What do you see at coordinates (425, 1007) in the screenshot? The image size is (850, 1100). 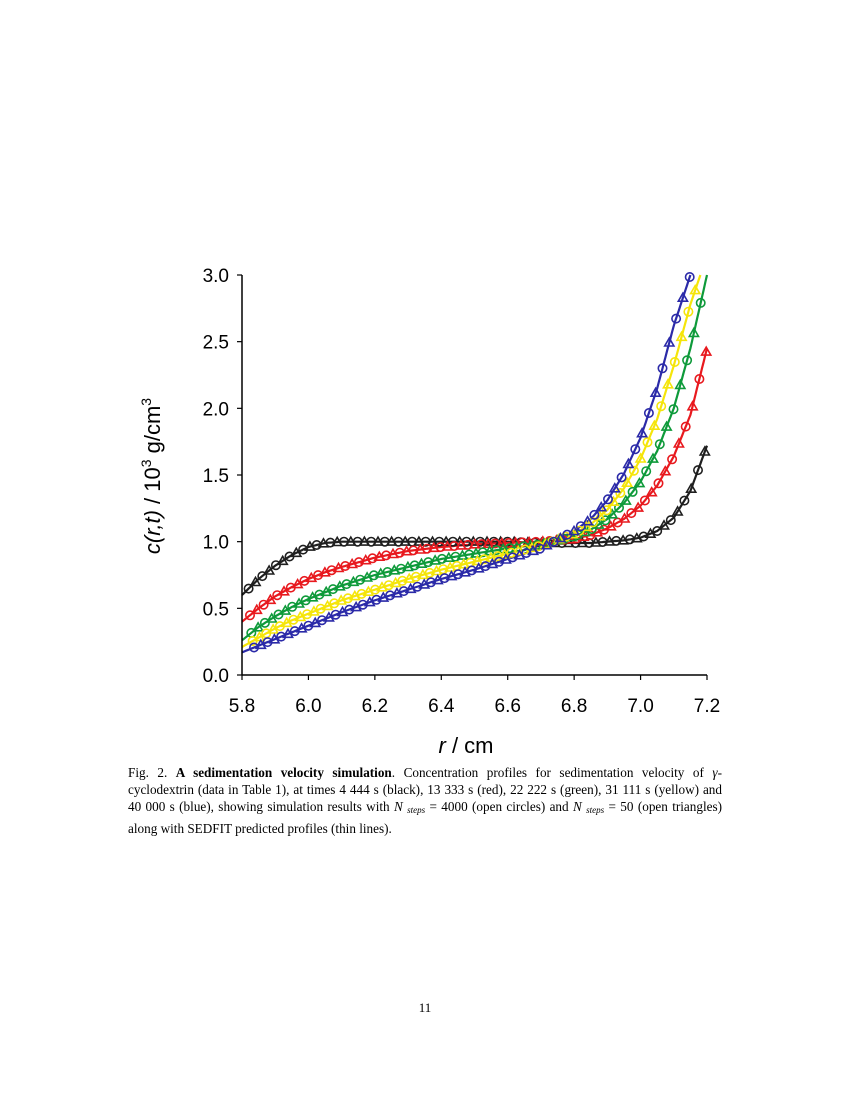 I see `page-number: 11` at bounding box center [425, 1007].